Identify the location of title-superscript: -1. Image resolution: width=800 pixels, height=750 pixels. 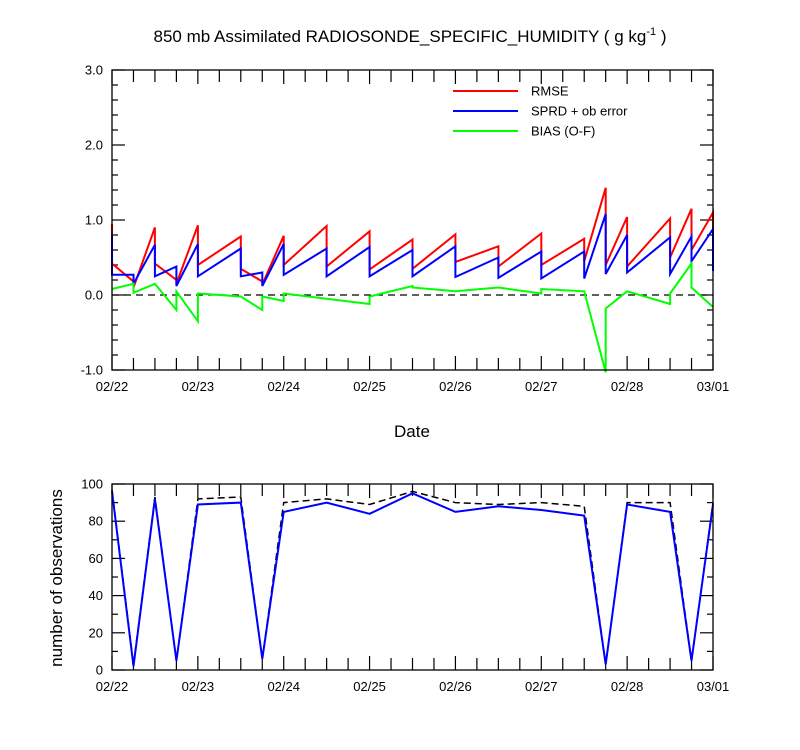
(651, 32).